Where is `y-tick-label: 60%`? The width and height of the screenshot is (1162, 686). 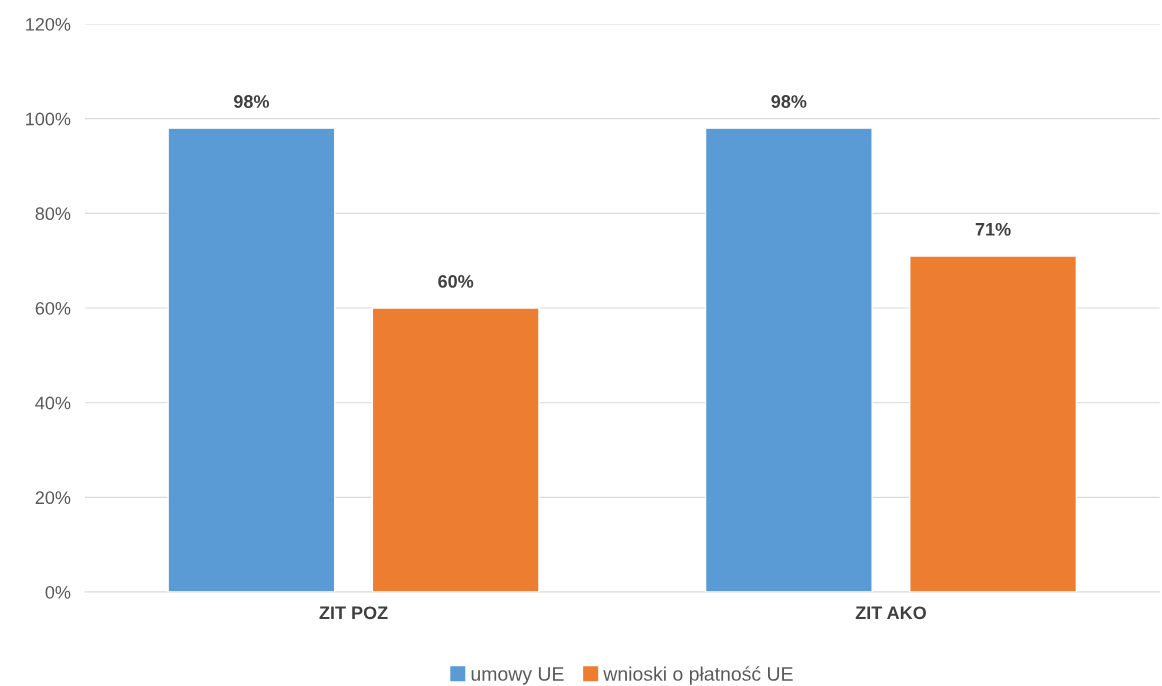
y-tick-label: 60% is located at coordinates (53, 308).